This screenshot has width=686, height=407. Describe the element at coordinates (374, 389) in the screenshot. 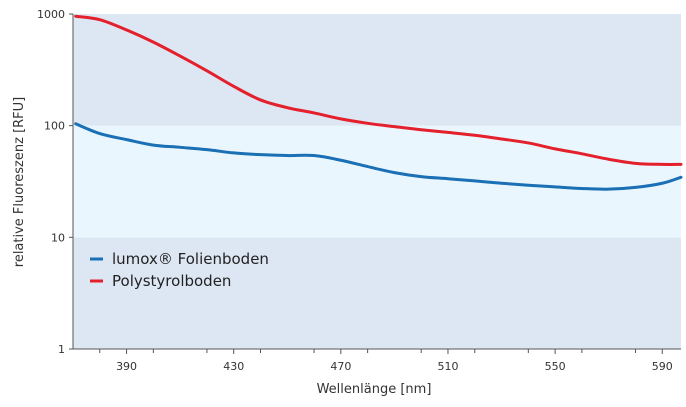

I see `x-axis-title: Wellenlänge [nm]` at that location.